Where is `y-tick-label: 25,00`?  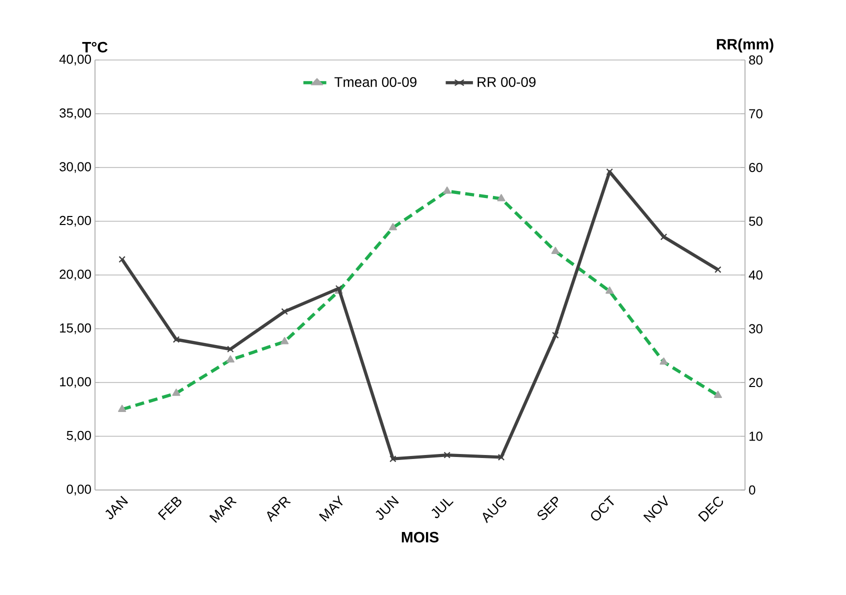 y-tick-label: 25,00 is located at coordinates (75, 221).